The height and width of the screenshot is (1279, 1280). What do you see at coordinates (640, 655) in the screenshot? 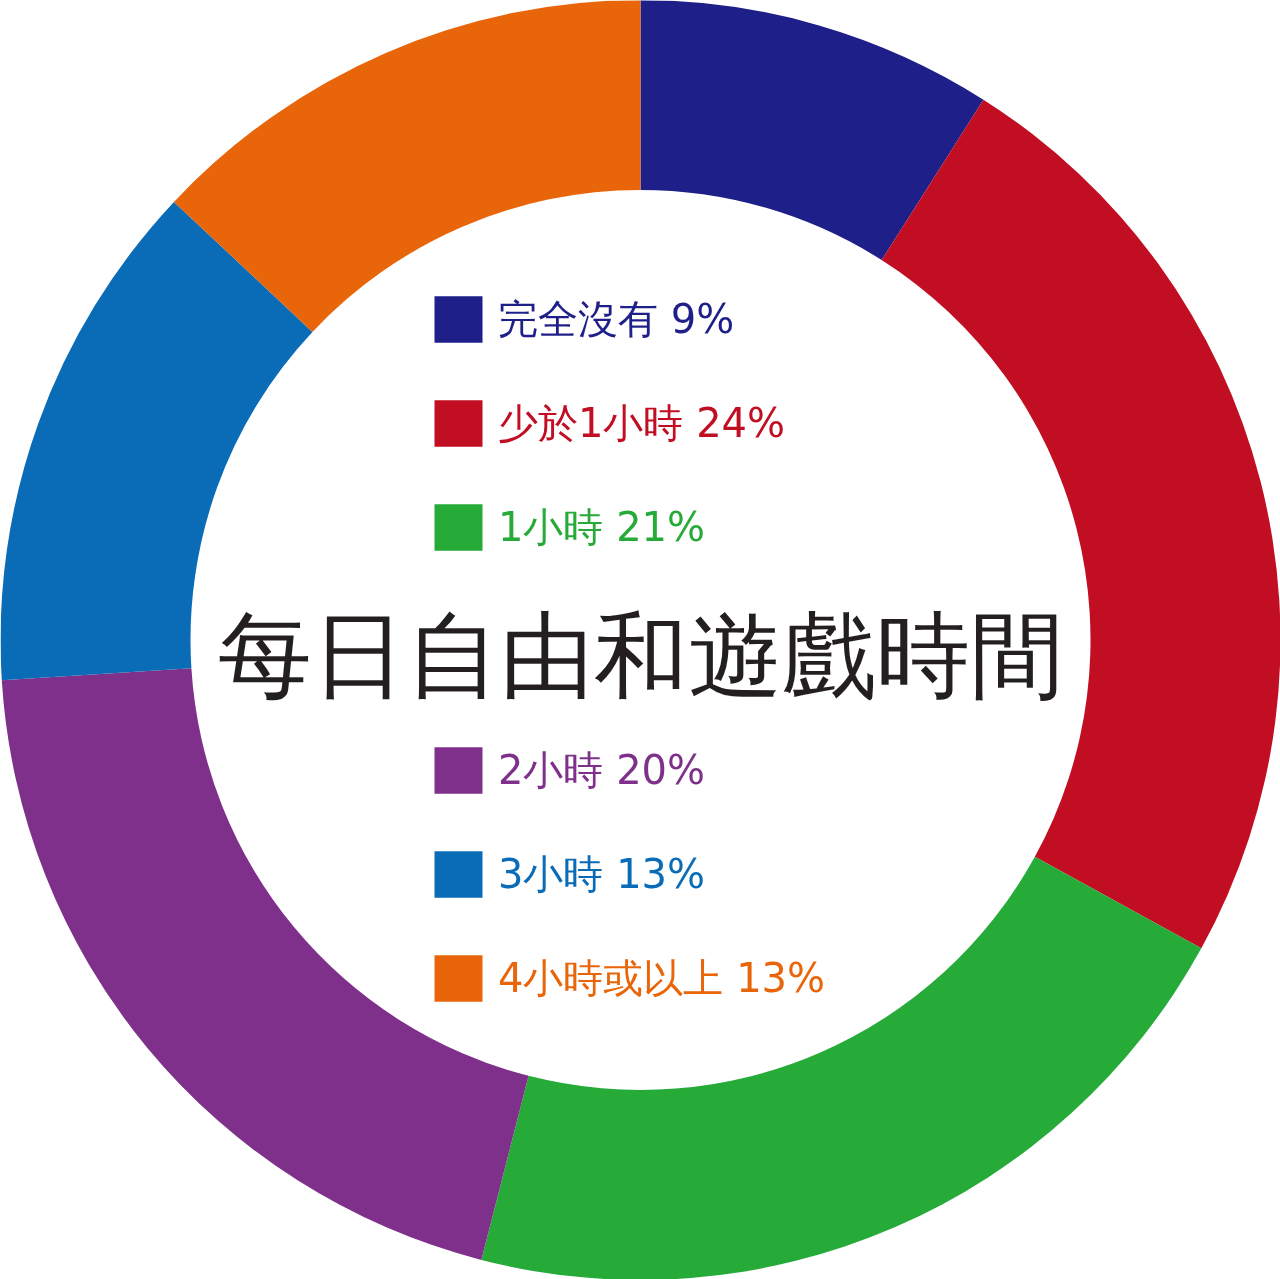
I see `text: 每日自由和遊戲時間` at bounding box center [640, 655].